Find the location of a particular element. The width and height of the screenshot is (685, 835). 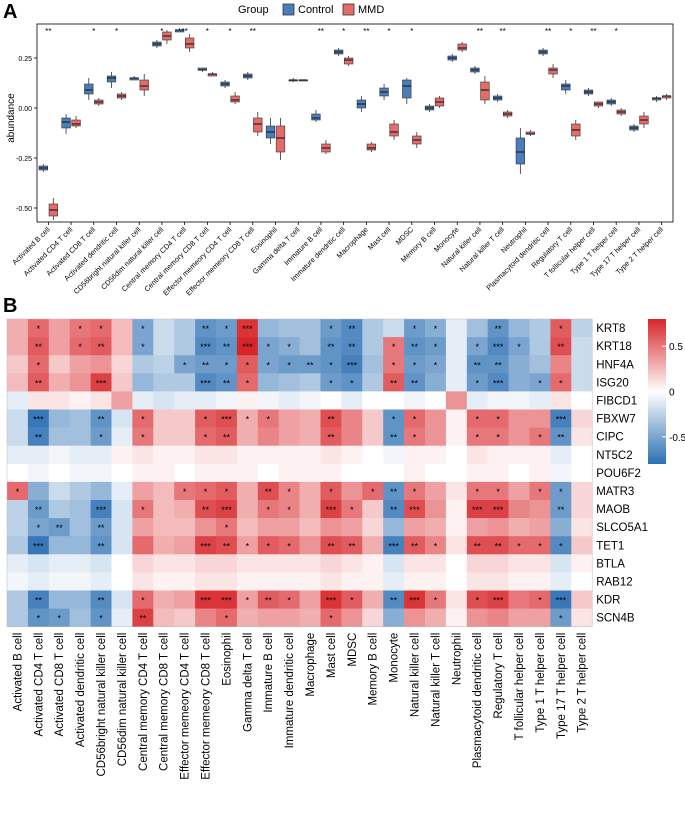

significance-label: ** is located at coordinates (503, 31).